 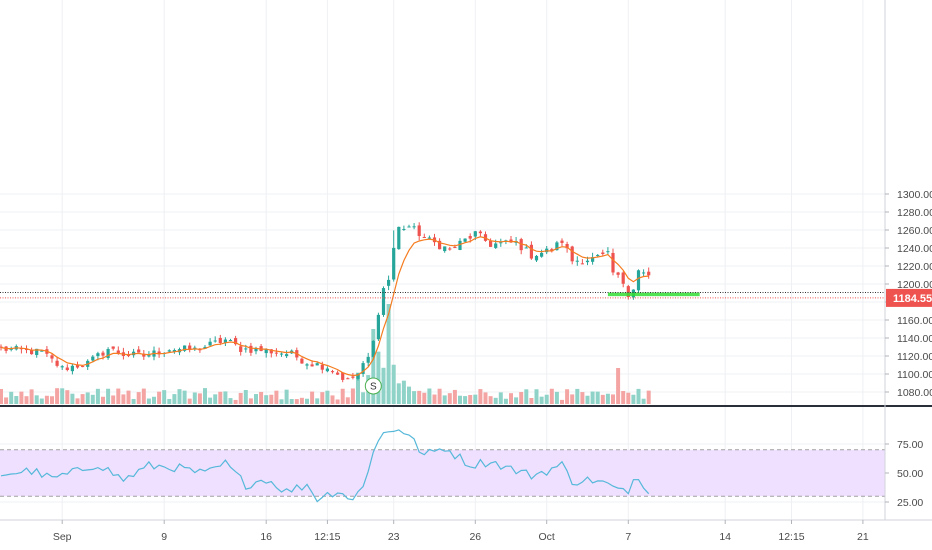 I want to click on last-price-label-text: 1184.55, so click(x=912, y=299).